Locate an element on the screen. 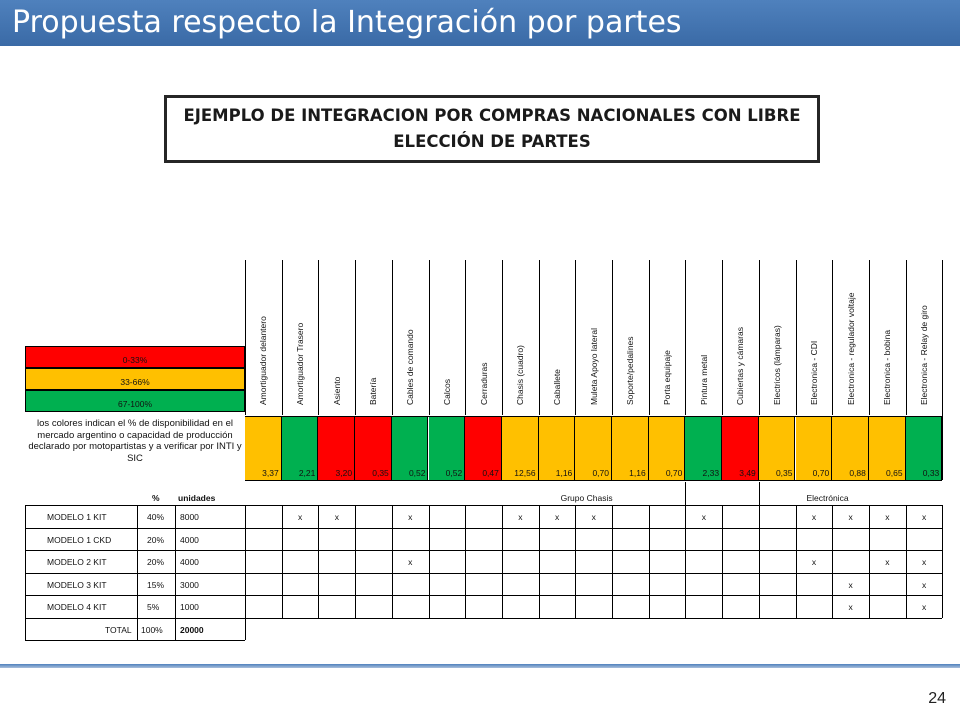 This screenshot has height=720, width=960. footer-line is located at coordinates (480, 666).